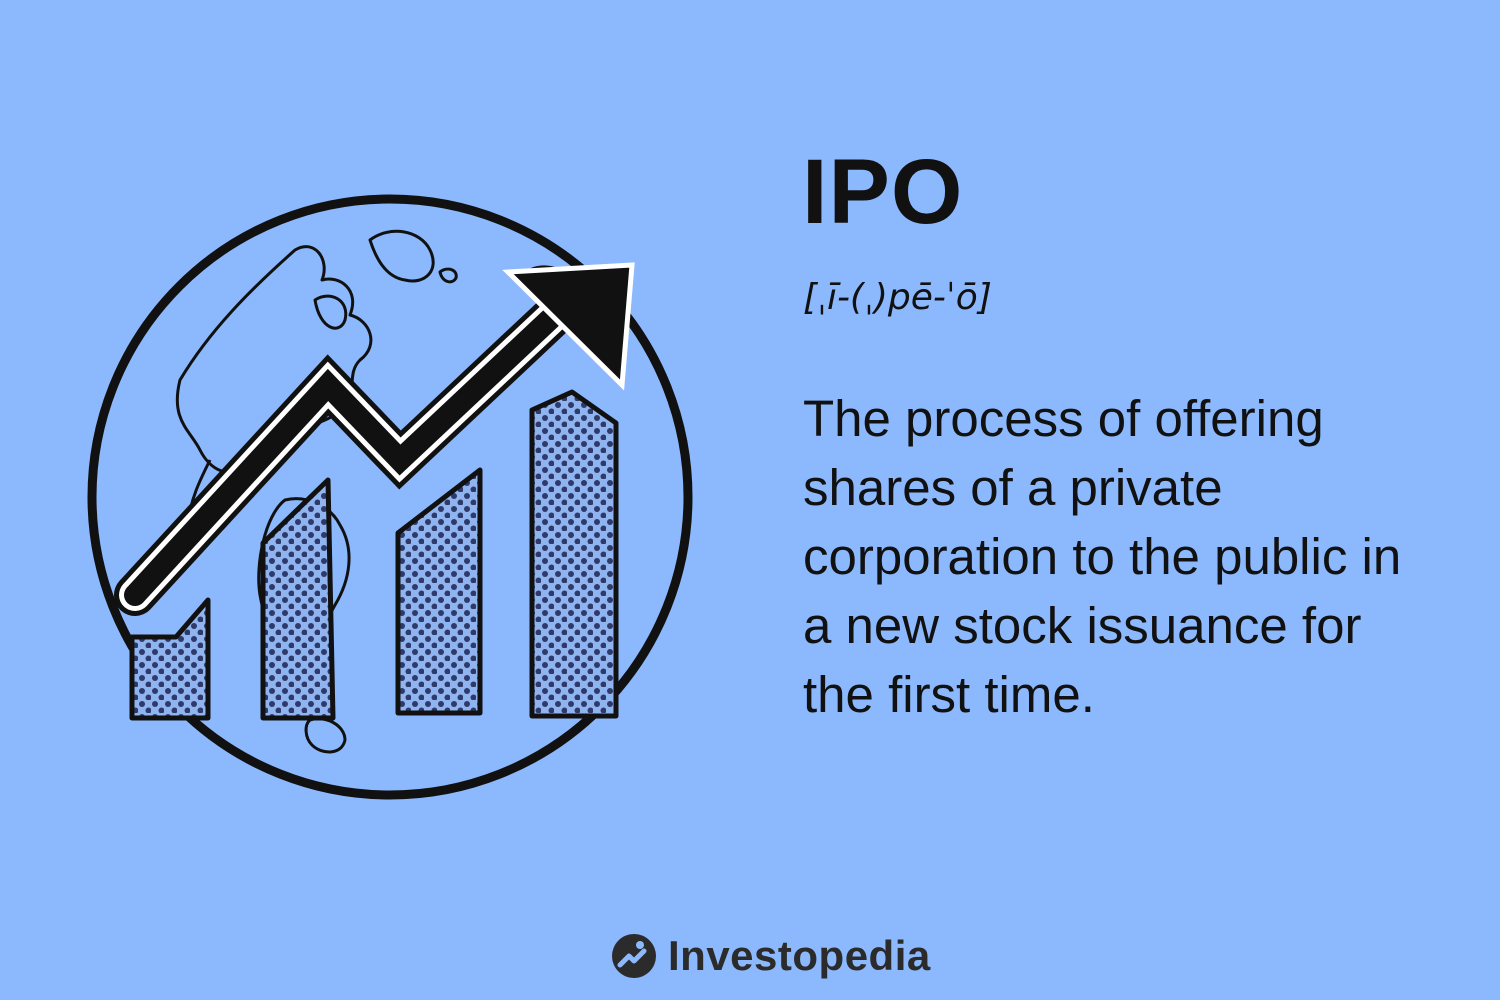  I want to click on growth-arrow, so click(374, 439).